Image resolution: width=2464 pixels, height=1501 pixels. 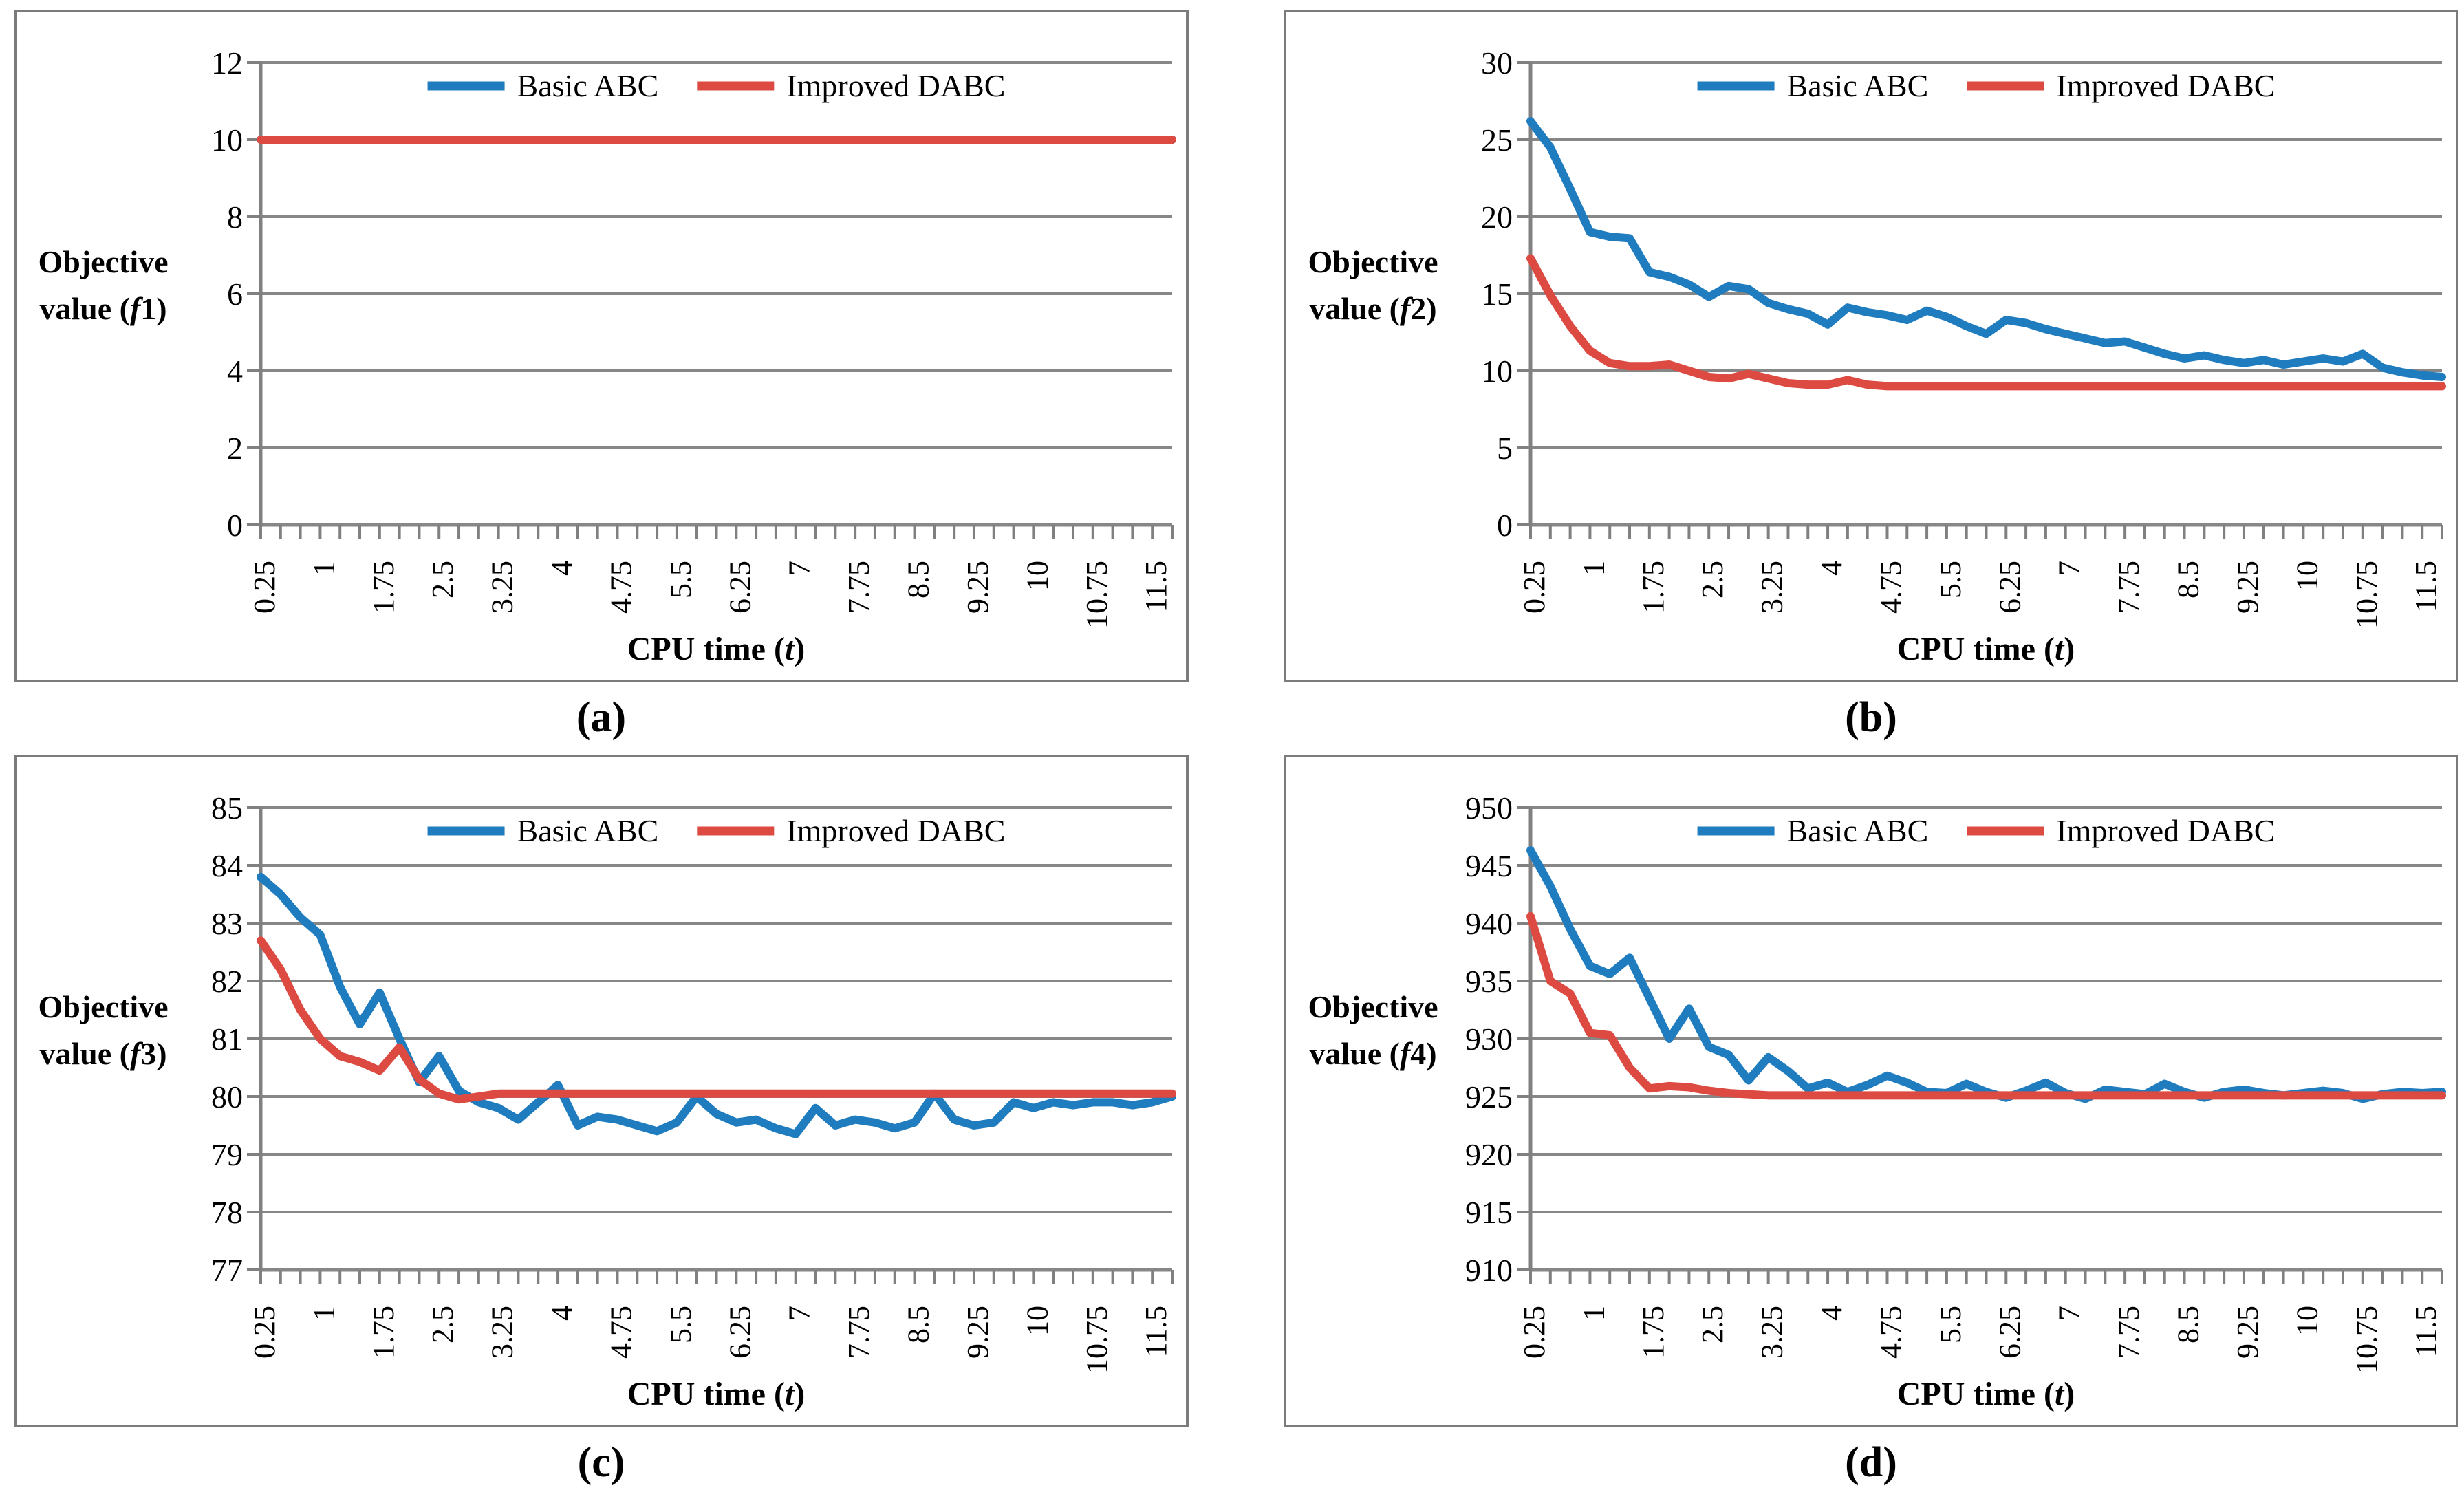 I want to click on y-tick-label: 20, so click(x=1497, y=217).